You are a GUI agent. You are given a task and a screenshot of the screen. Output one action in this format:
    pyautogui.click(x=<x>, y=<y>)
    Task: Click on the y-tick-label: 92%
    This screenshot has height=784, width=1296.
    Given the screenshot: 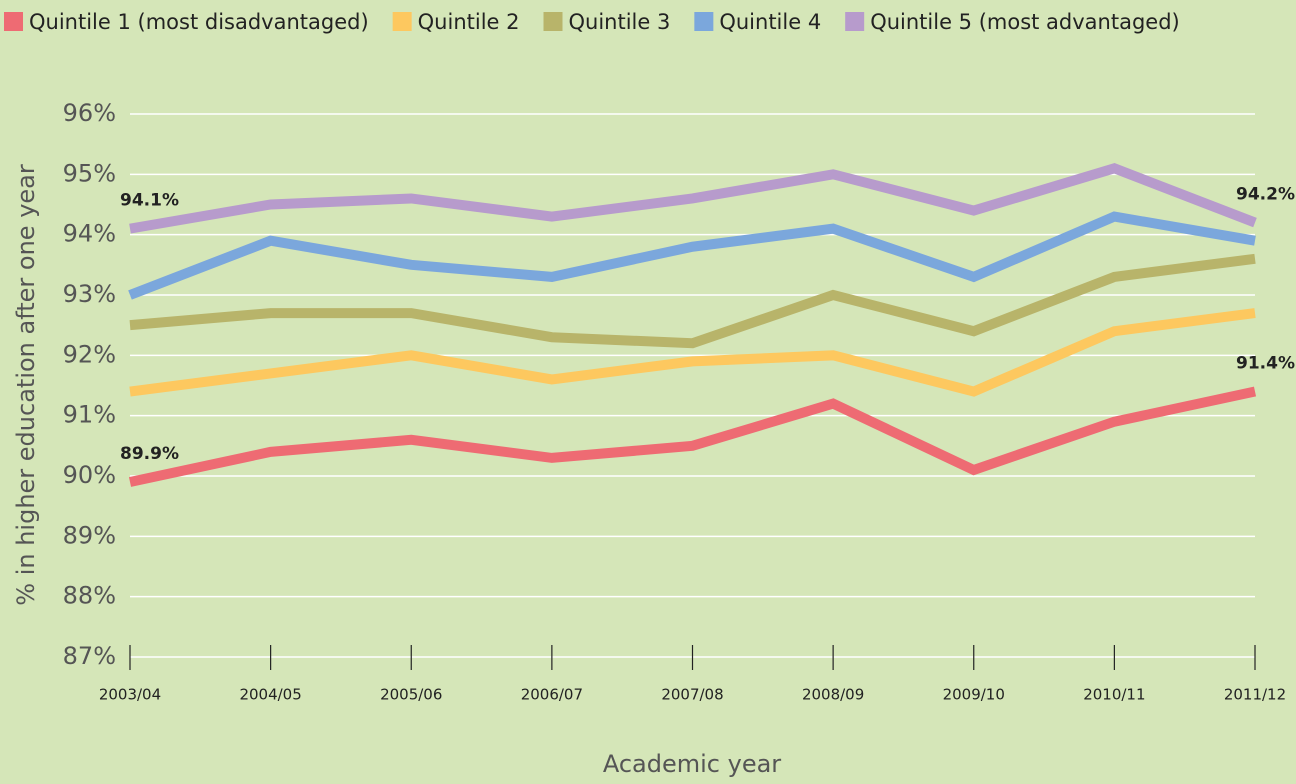 What is the action you would take?
    pyautogui.click(x=89, y=354)
    